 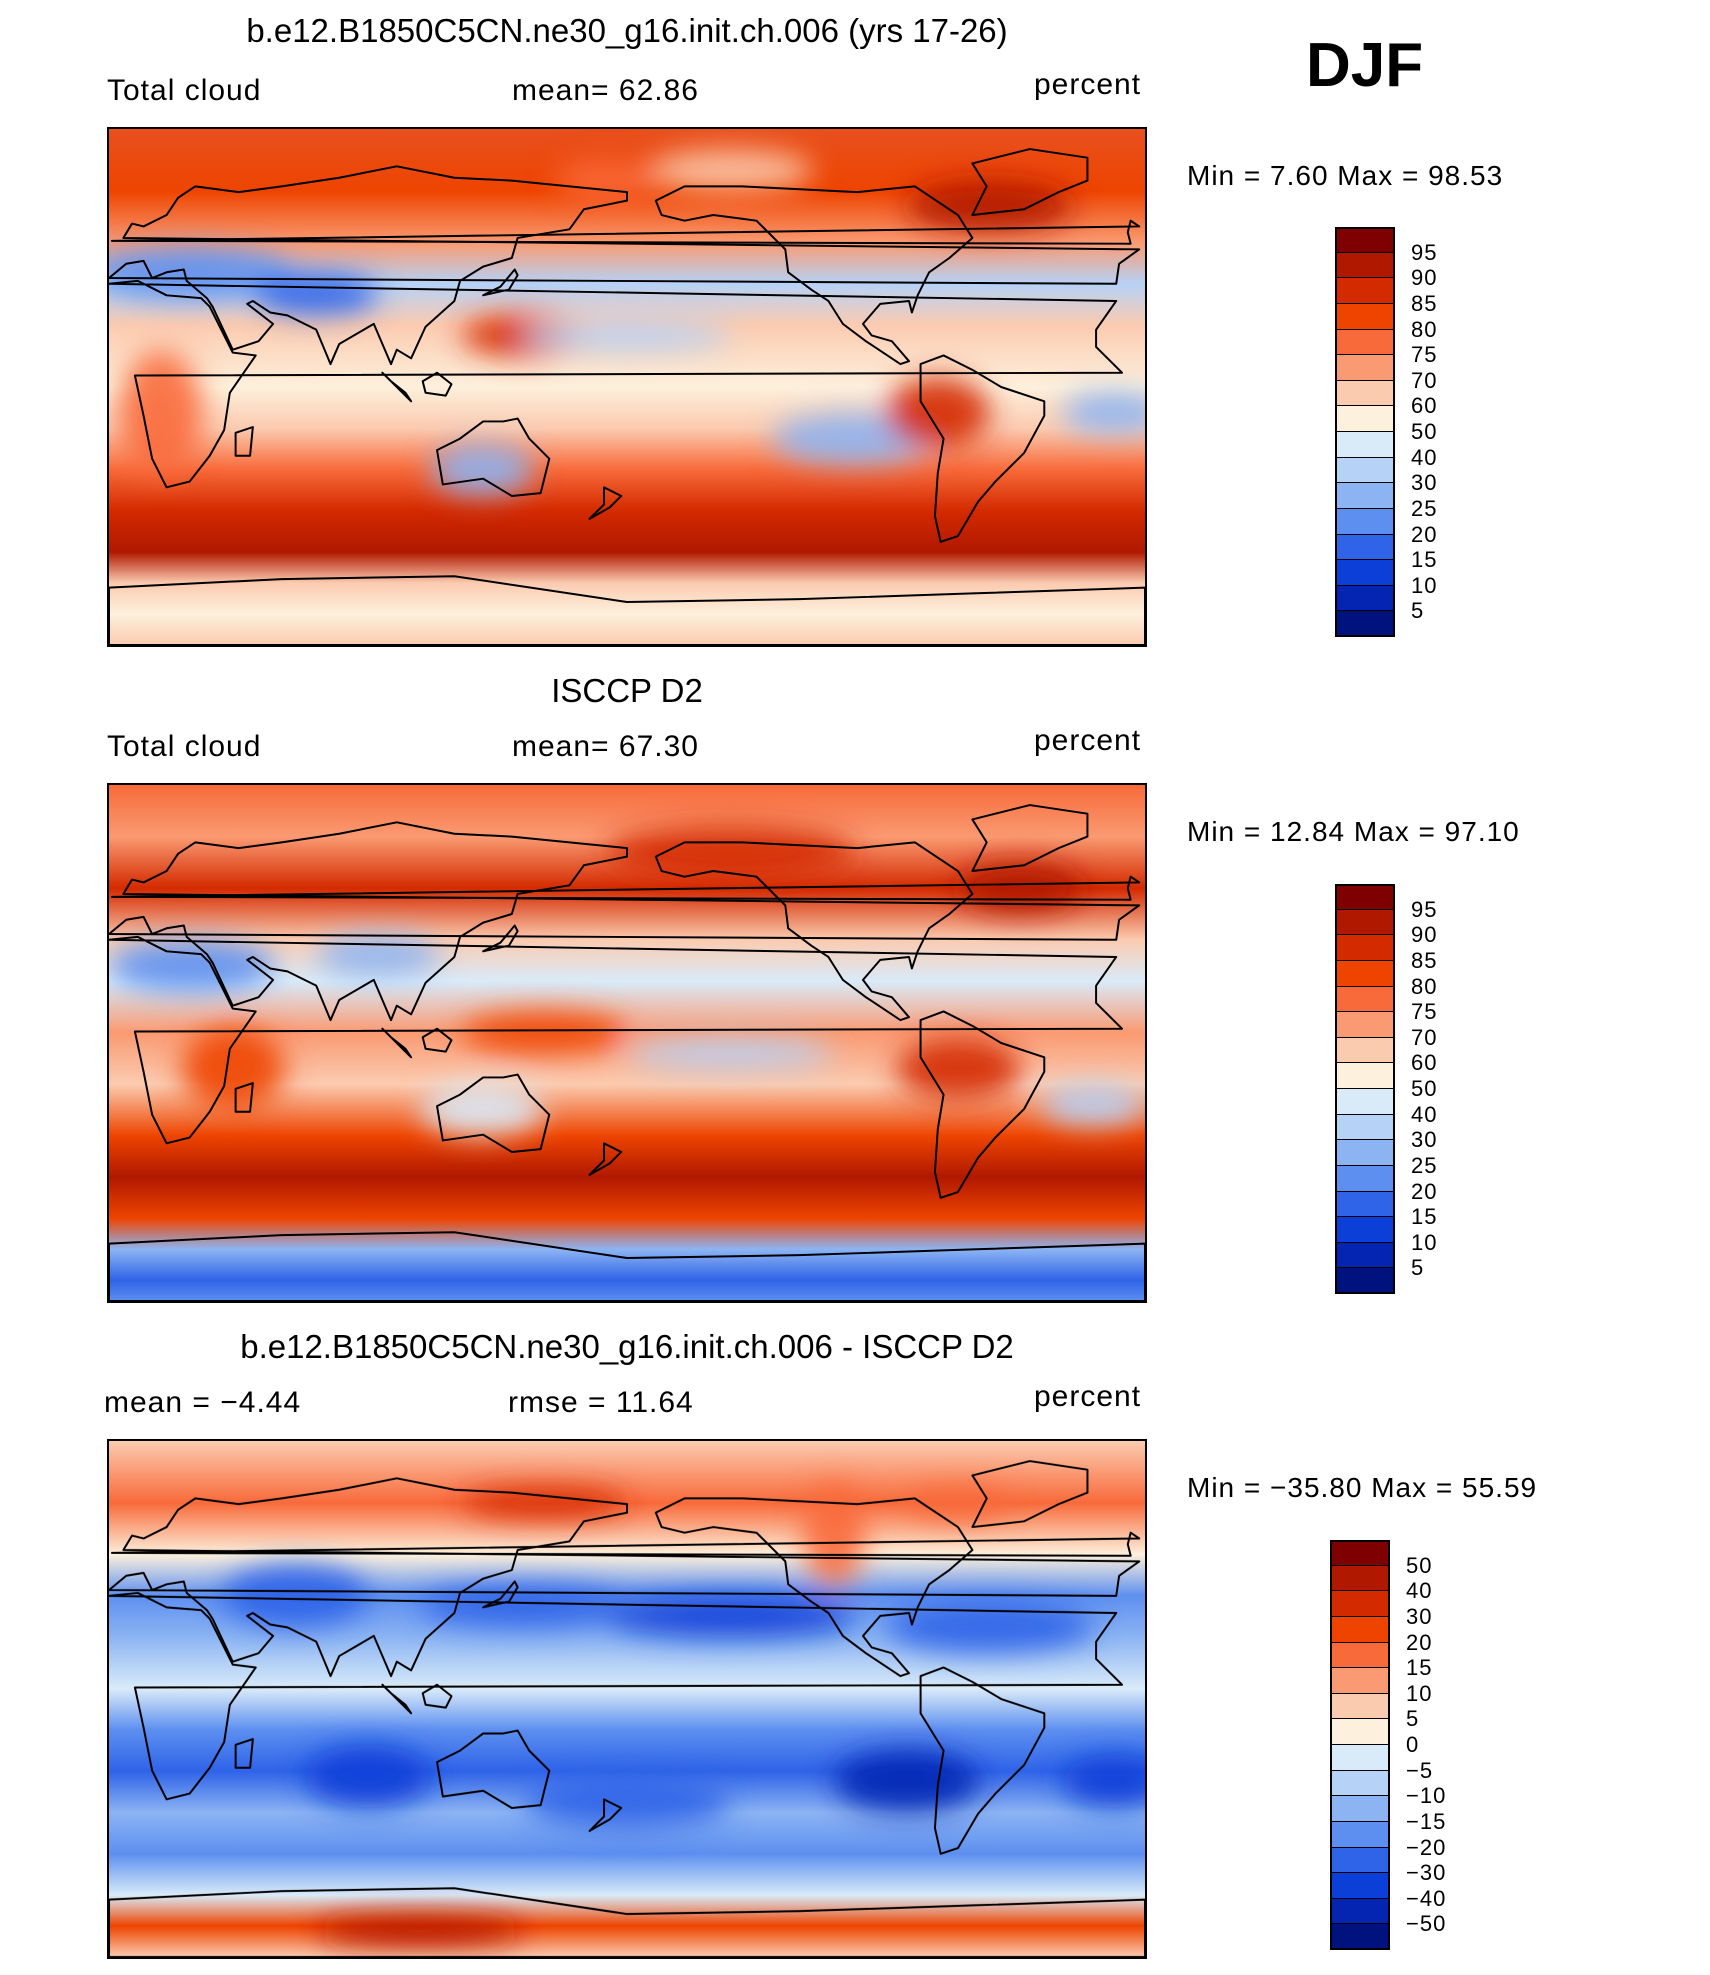 What do you see at coordinates (627, 690) in the screenshot?
I see `panel-2-title: ISCCP D2` at bounding box center [627, 690].